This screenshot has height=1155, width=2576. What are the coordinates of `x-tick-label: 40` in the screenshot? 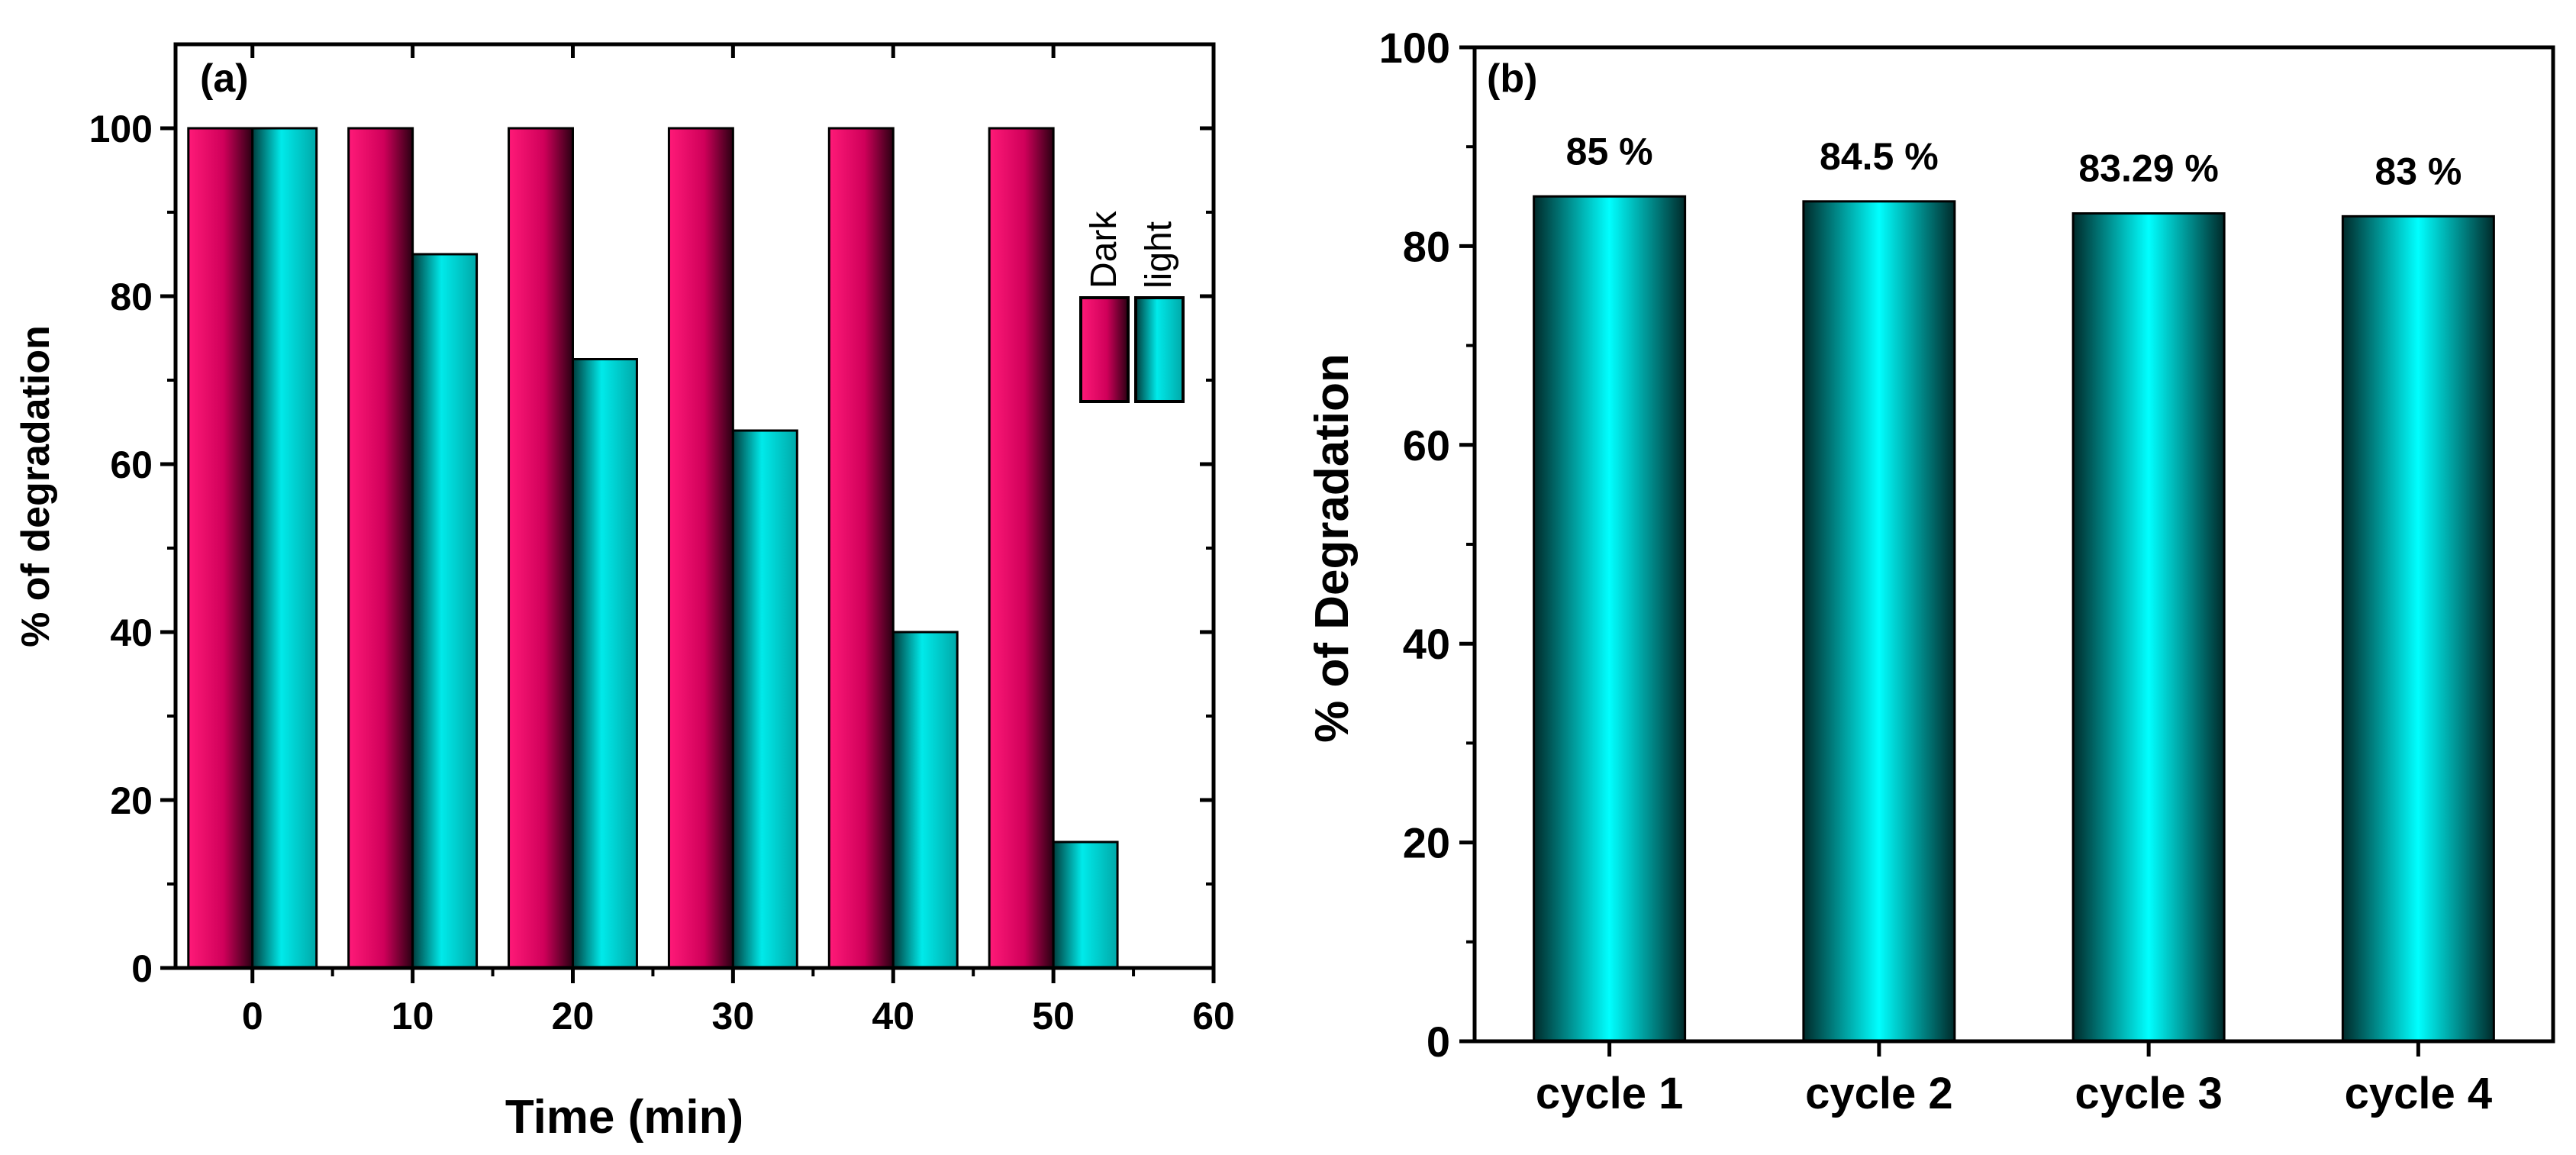 It's located at (893, 1016).